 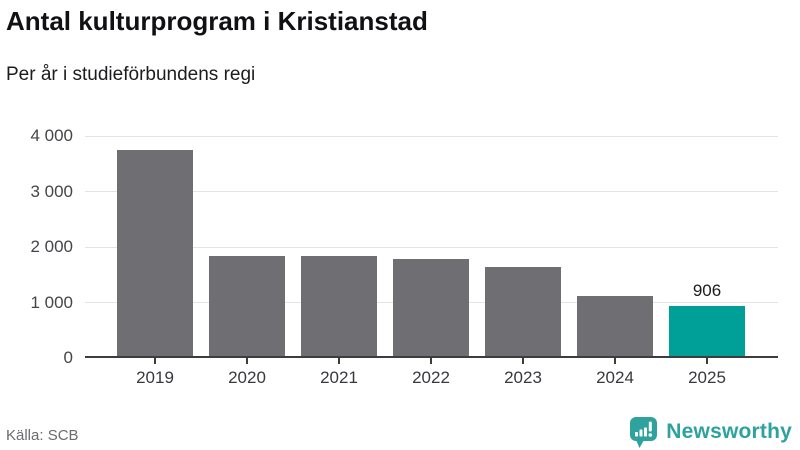 I want to click on bar-2024, so click(x=615, y=326).